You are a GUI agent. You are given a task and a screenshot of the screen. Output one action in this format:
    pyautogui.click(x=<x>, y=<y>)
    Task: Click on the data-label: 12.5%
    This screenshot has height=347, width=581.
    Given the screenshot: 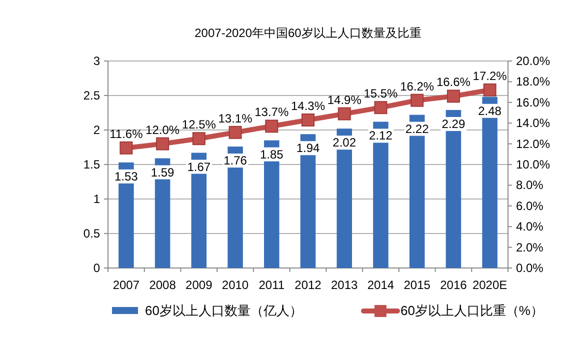 What is the action you would take?
    pyautogui.click(x=199, y=125)
    